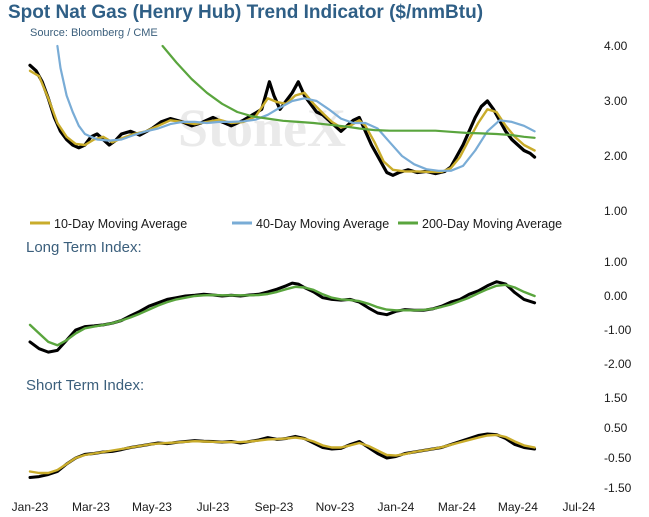  What do you see at coordinates (616, 156) in the screenshot?
I see `price-ytick-label: 2.00` at bounding box center [616, 156].